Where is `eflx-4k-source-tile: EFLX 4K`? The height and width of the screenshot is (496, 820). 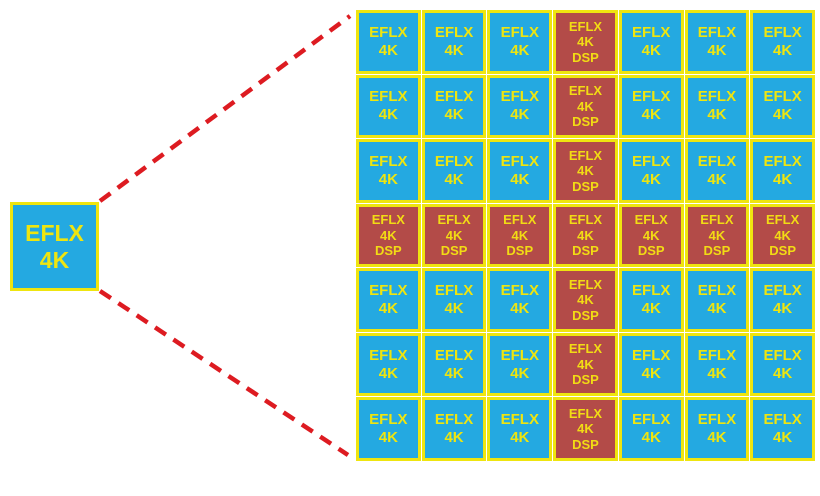 eflx-4k-source-tile: EFLX 4K is located at coordinates (54, 246).